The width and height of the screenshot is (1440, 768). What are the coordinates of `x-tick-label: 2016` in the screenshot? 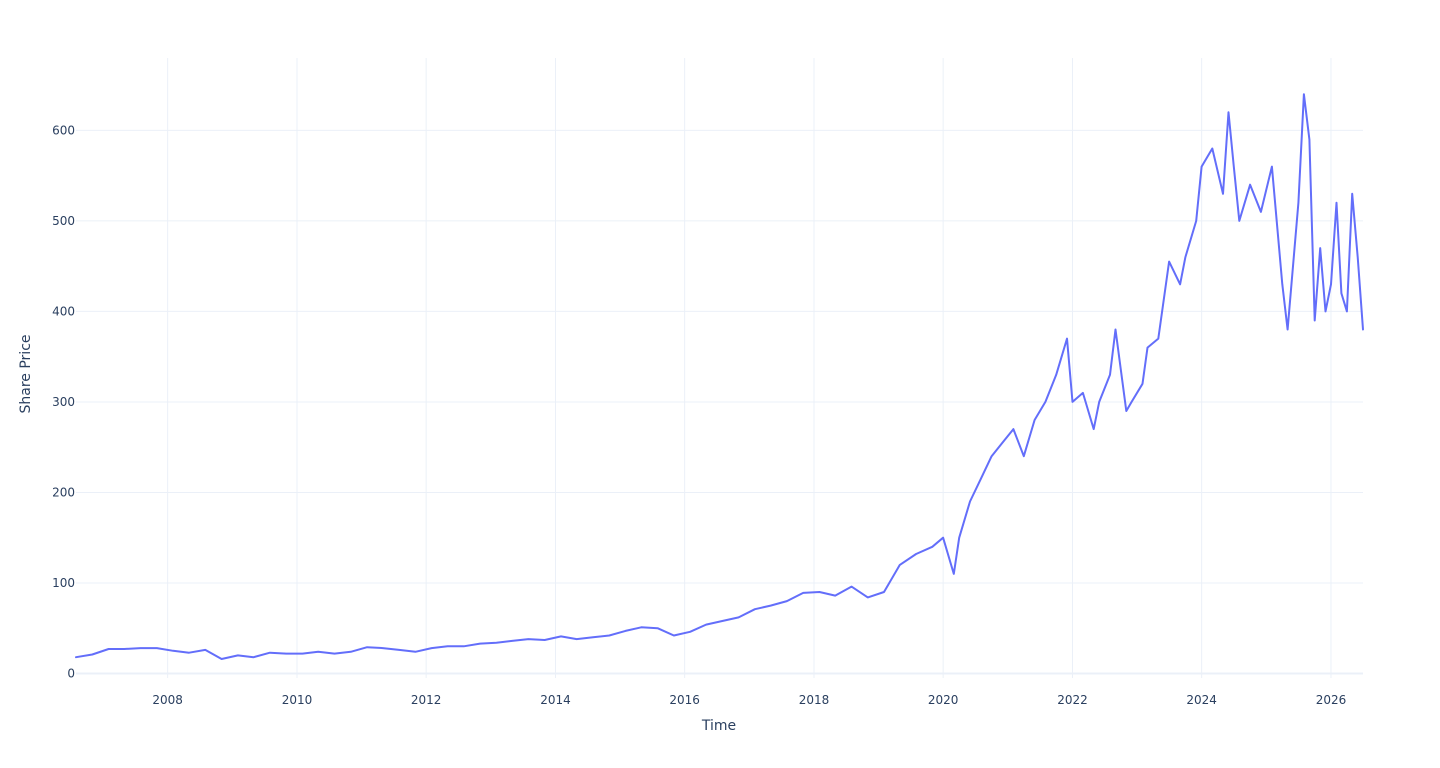 It's located at (684, 700).